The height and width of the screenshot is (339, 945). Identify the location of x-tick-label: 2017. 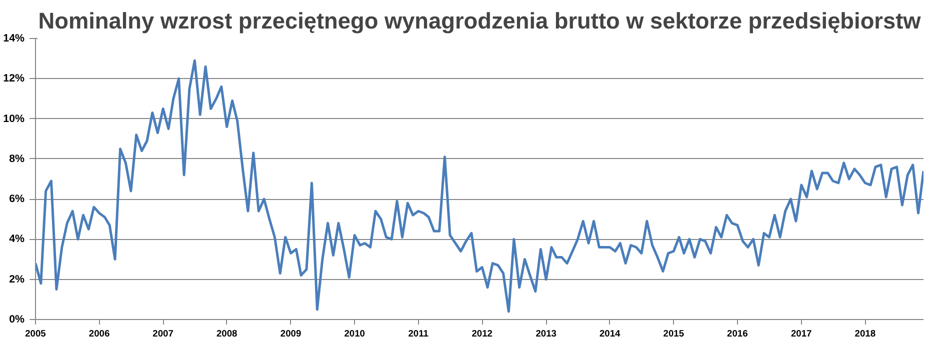
(801, 333).